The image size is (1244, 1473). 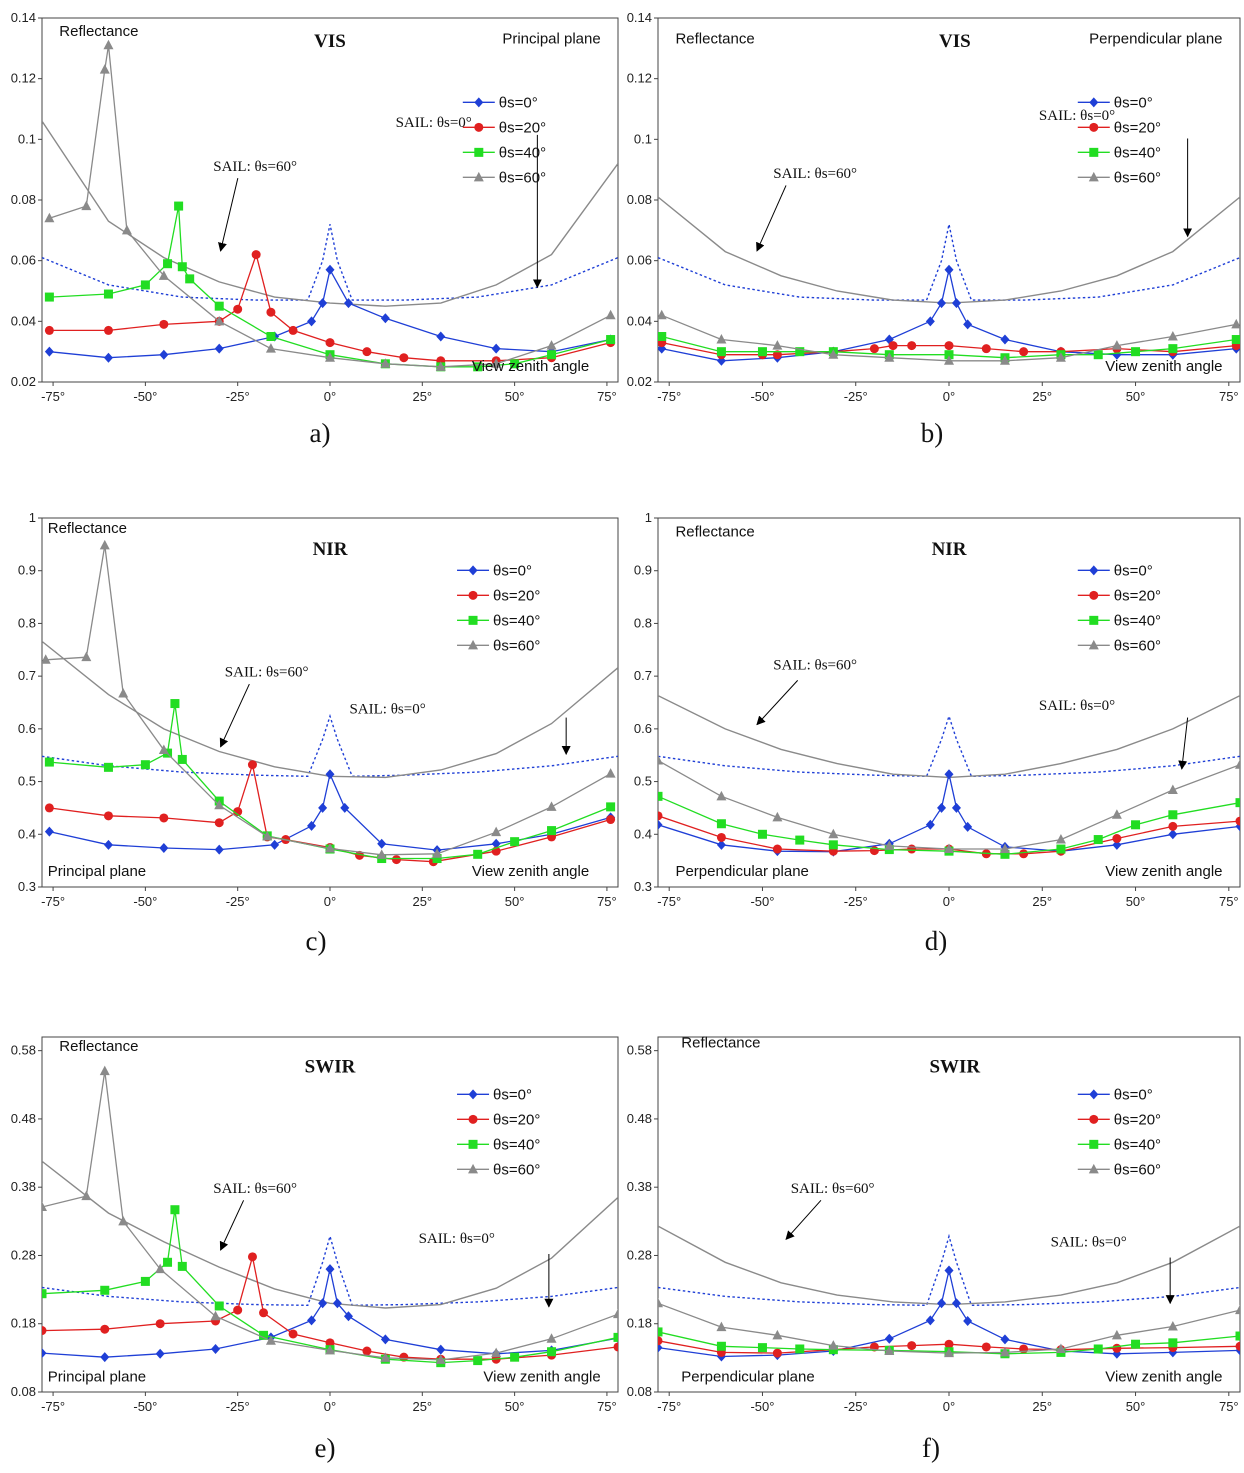 What do you see at coordinates (639, 1118) in the screenshot?
I see `y-tick-label: 0.48` at bounding box center [639, 1118].